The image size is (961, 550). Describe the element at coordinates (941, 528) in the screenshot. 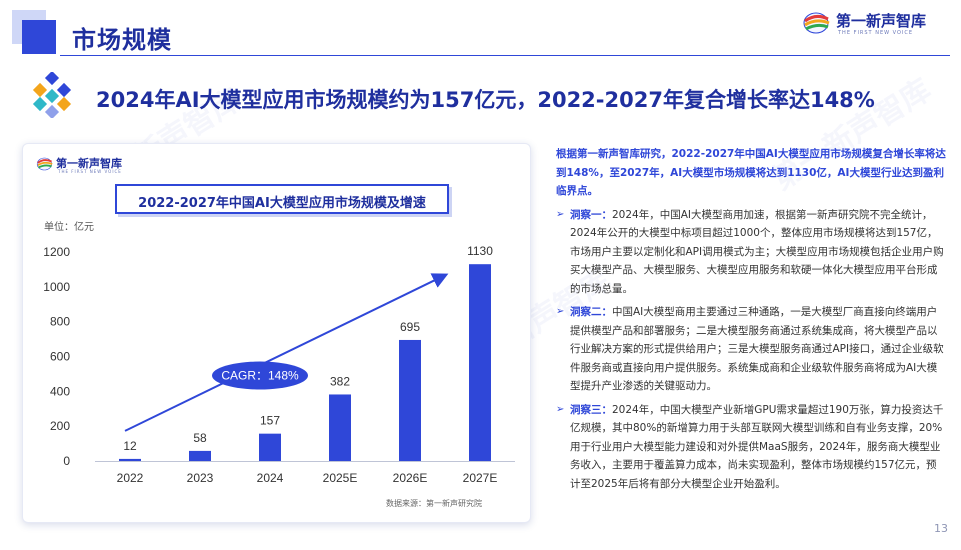

I see `page-number: 13` at that location.